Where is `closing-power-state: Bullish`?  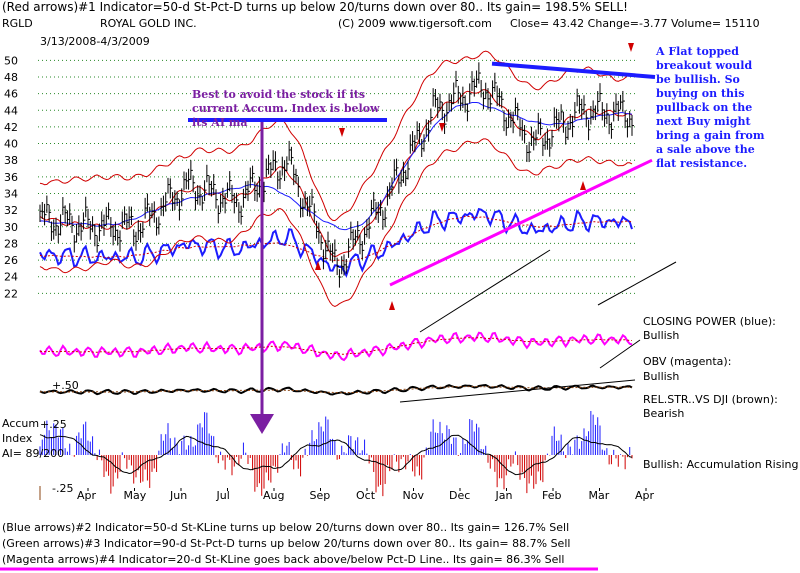
closing-power-state: Bullish is located at coordinates (661, 335).